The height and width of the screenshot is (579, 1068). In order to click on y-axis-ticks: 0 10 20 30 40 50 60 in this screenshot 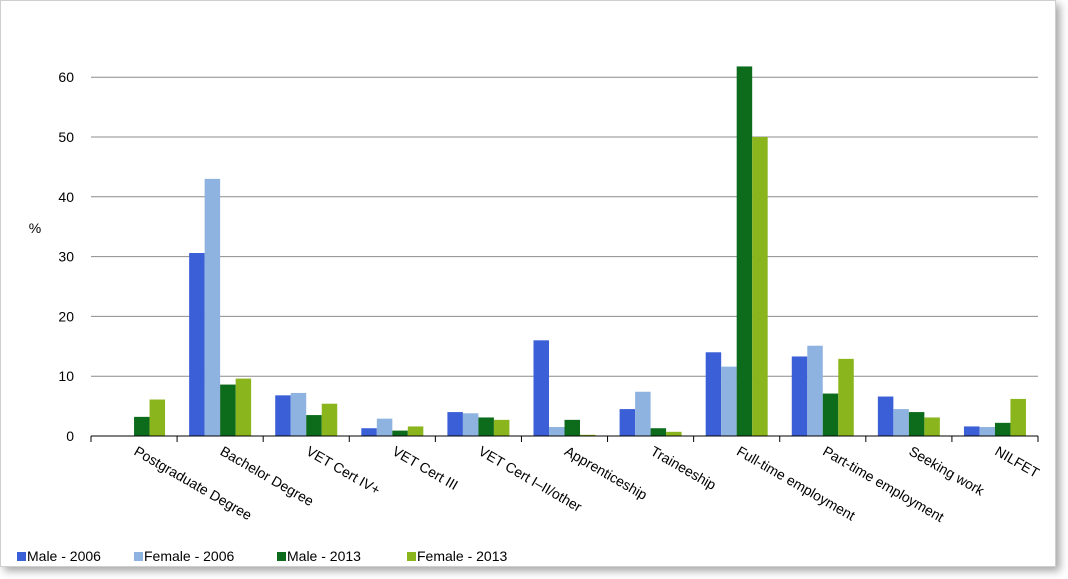, I will do `click(66, 256)`.